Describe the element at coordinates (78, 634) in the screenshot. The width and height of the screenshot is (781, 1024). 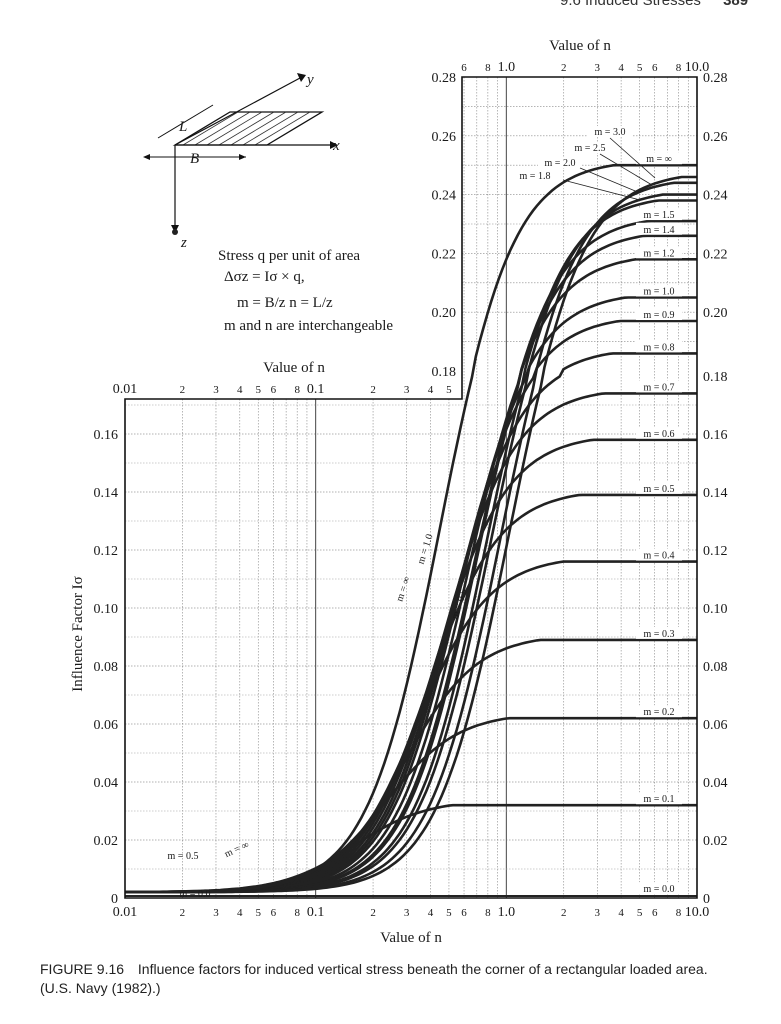
I see `y-axis-title: Influence Factor Iσ` at that location.